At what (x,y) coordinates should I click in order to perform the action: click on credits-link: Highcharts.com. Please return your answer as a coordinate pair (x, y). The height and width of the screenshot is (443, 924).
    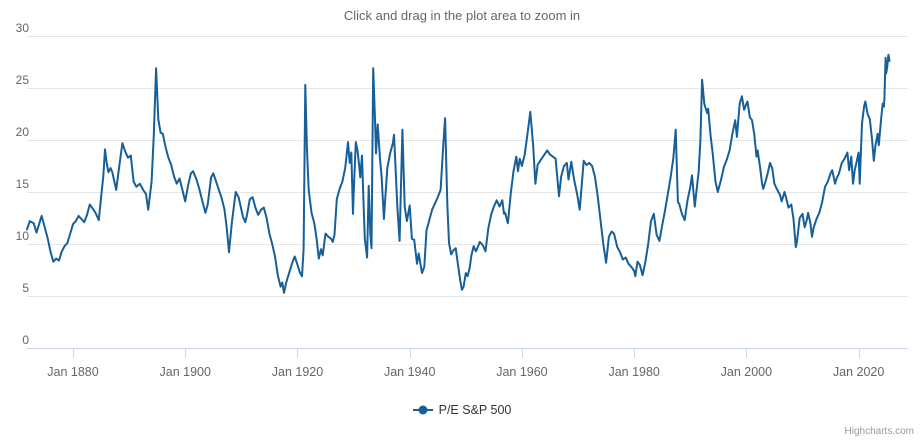
    Looking at the image, I should click on (879, 431).